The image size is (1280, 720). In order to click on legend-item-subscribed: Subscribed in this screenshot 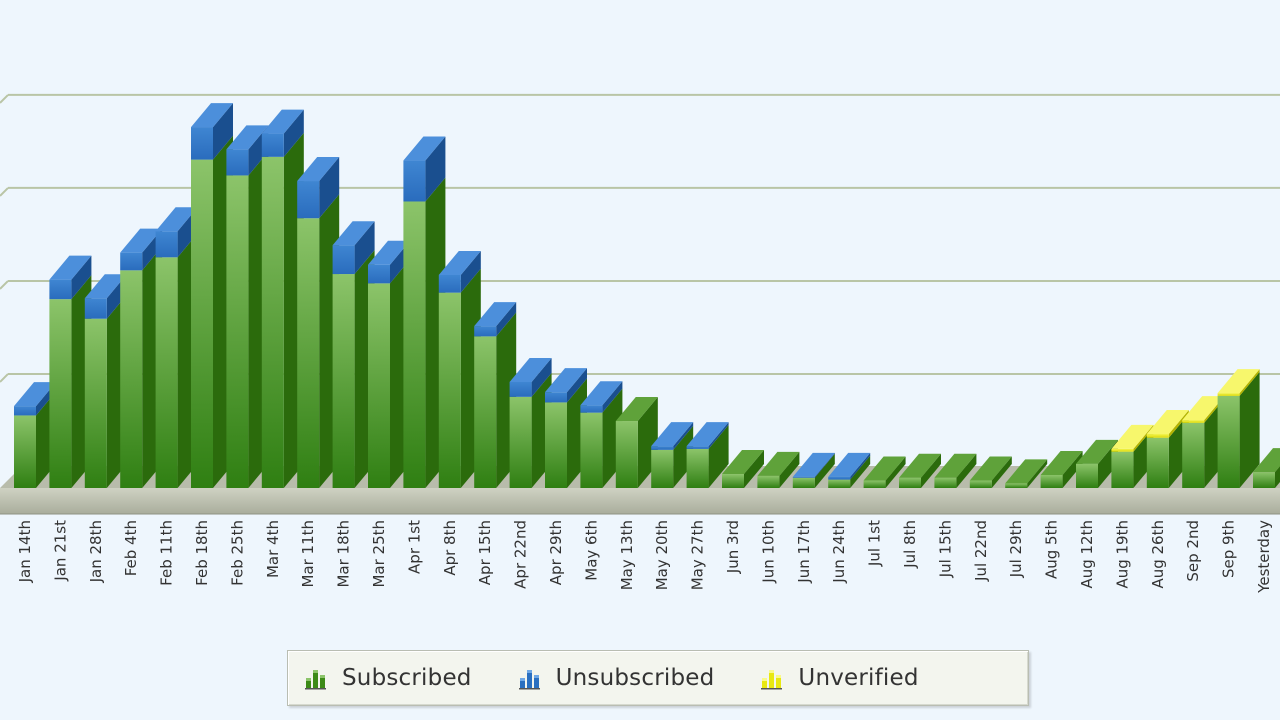, I will do `click(388, 678)`.